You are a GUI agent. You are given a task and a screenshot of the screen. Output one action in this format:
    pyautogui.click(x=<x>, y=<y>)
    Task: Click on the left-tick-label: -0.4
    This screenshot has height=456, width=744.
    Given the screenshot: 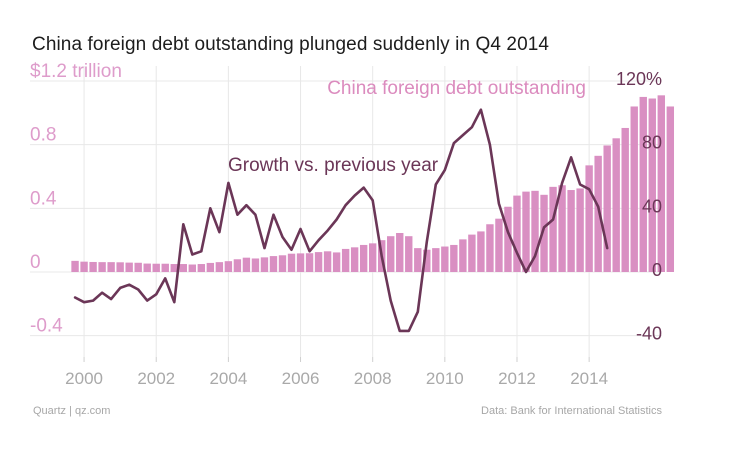 What is the action you would take?
    pyautogui.click(x=46, y=326)
    